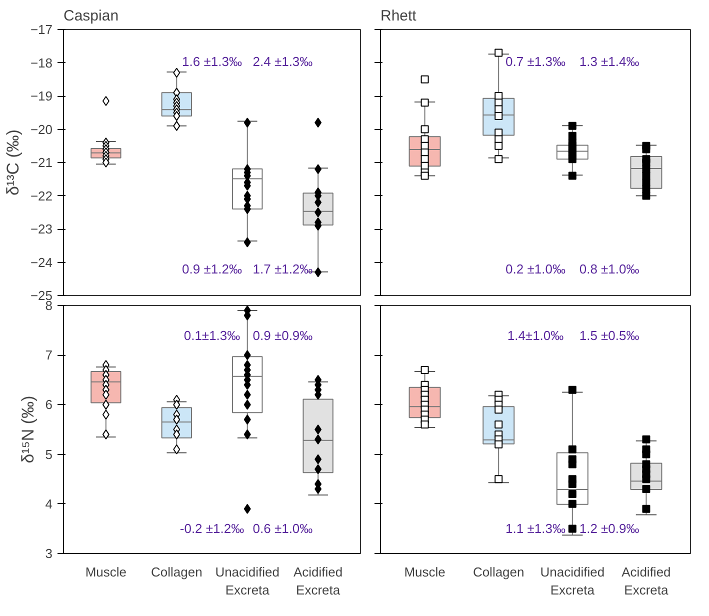  I want to click on y-tick-label: 7, so click(49, 355).